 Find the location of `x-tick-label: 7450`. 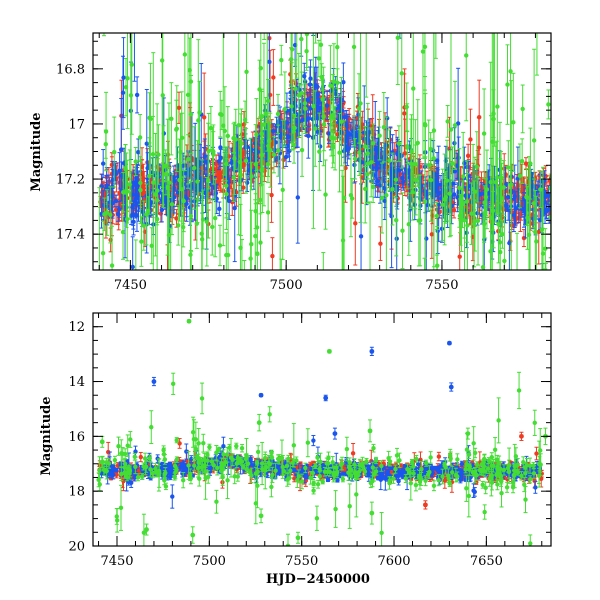

x-tick-label: 7450 is located at coordinates (130, 285).